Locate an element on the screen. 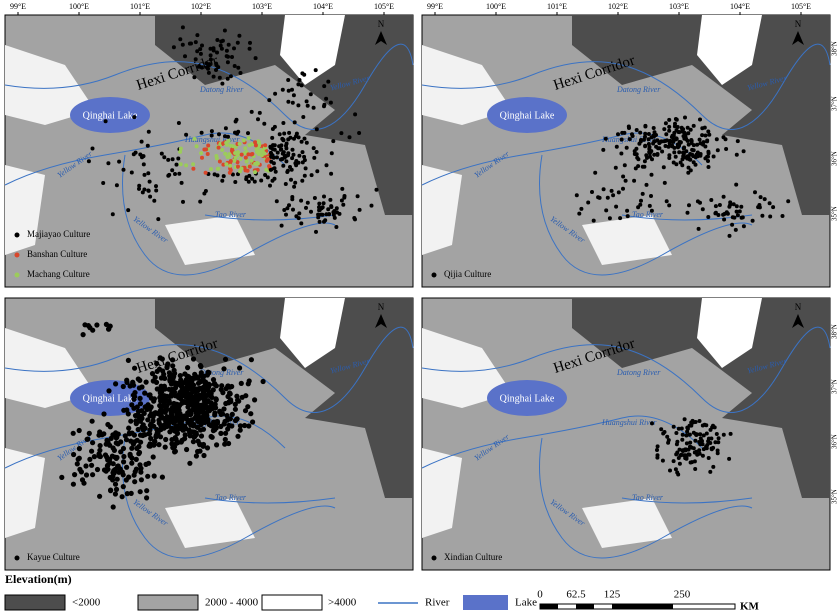 The image size is (839, 614). north-label: N is located at coordinates (798, 24).